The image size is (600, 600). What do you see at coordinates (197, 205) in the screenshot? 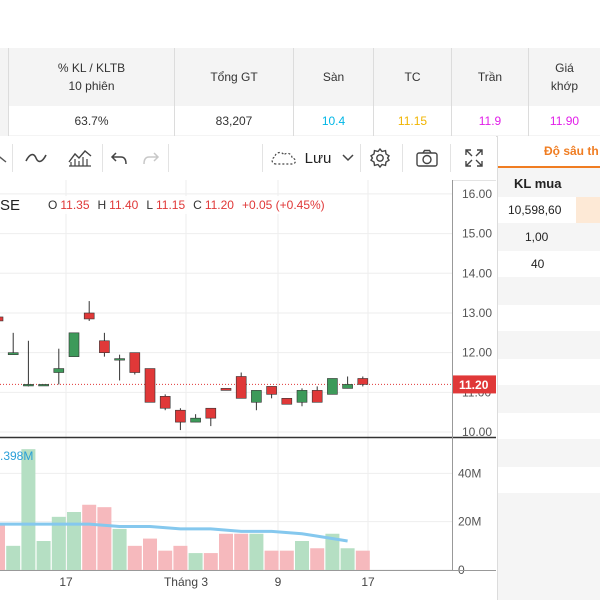
I see `close-label: C` at bounding box center [197, 205].